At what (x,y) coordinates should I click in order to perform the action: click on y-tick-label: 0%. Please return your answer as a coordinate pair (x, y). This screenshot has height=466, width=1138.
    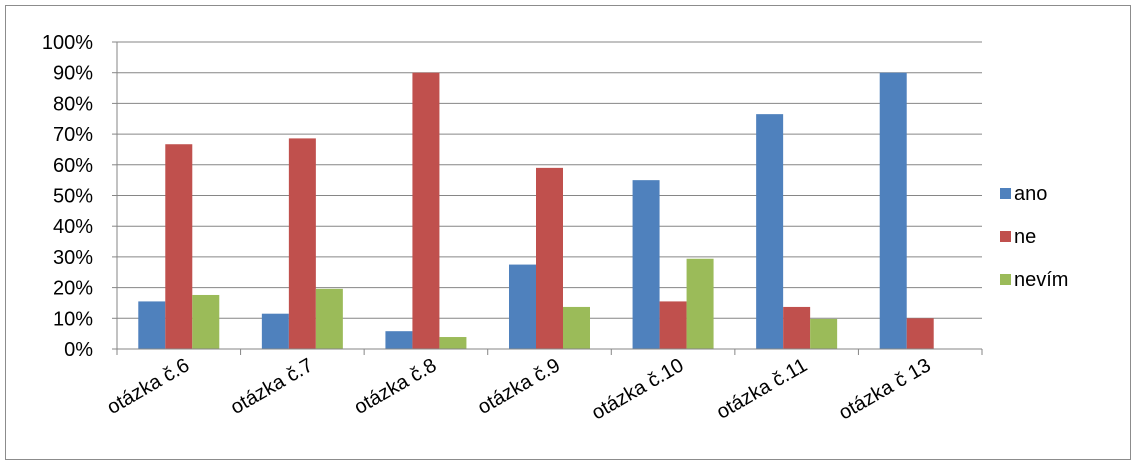
    Looking at the image, I should click on (78, 350).